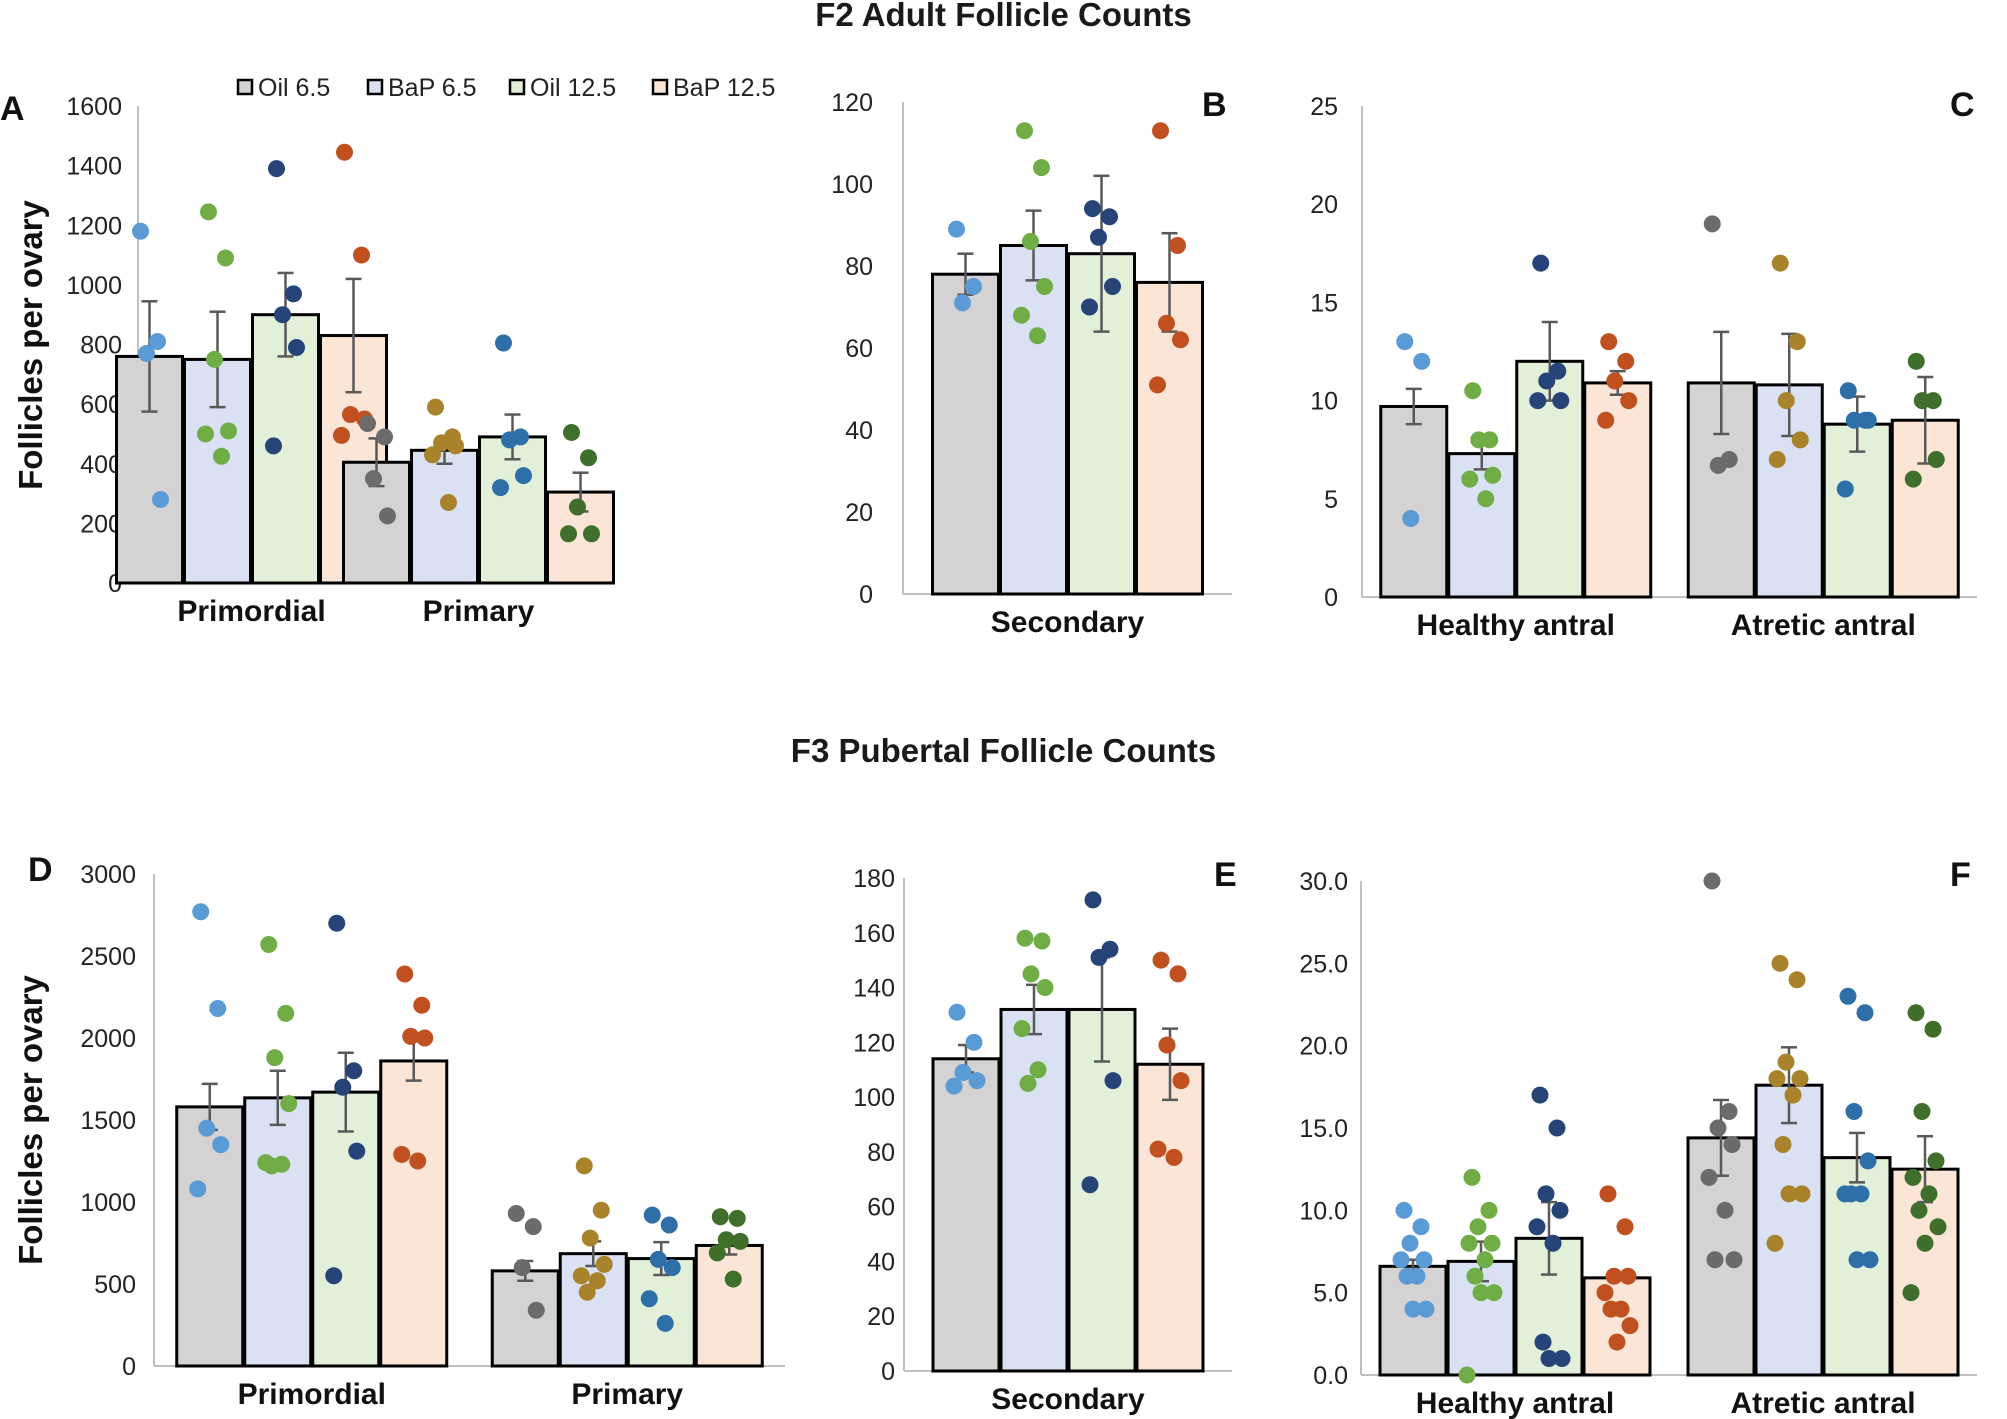  I want to click on y-tick-label: 180, so click(874, 879).